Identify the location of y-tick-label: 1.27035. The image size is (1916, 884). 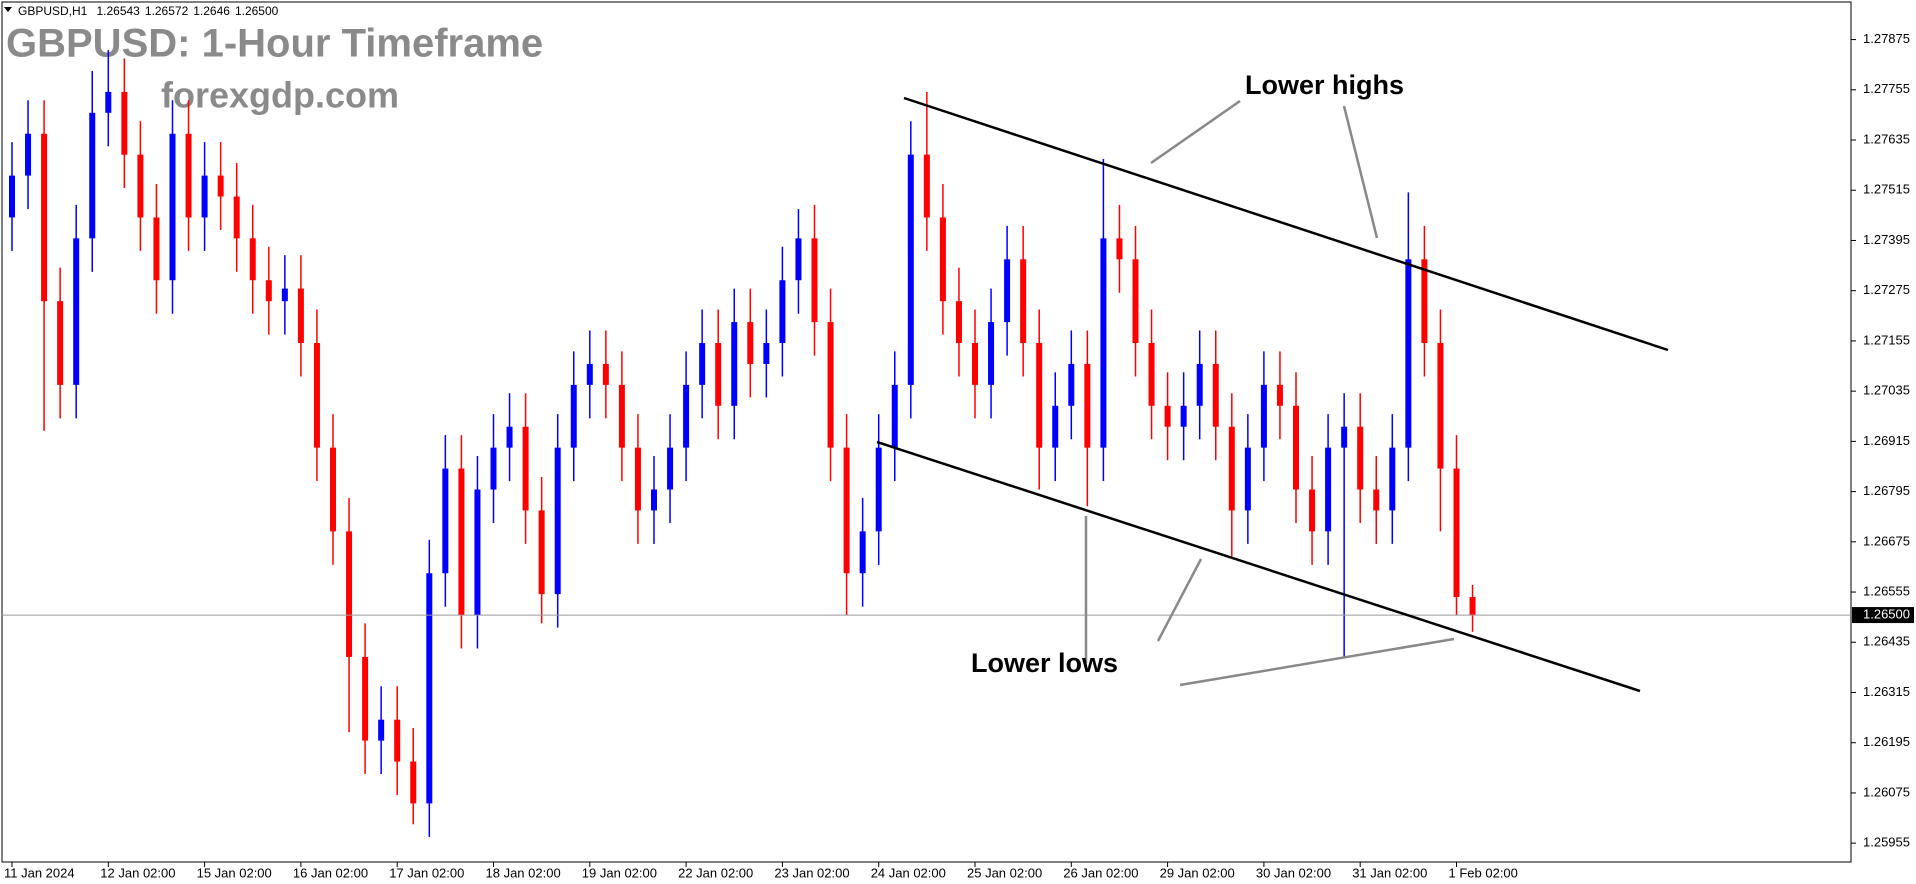
(1886, 390).